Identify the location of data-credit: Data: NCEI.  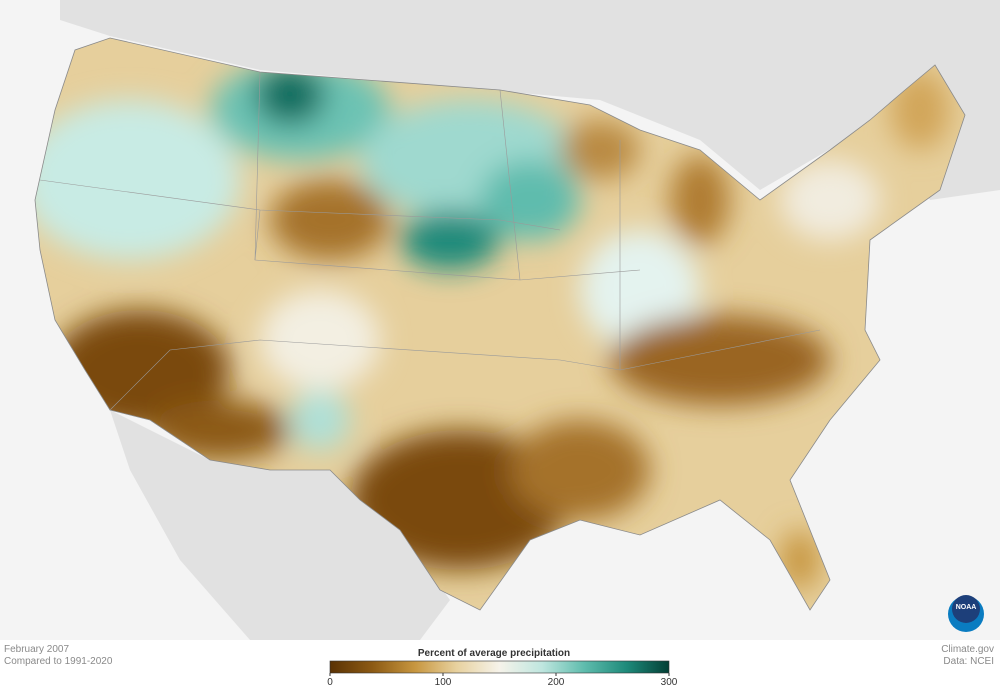
(968, 661).